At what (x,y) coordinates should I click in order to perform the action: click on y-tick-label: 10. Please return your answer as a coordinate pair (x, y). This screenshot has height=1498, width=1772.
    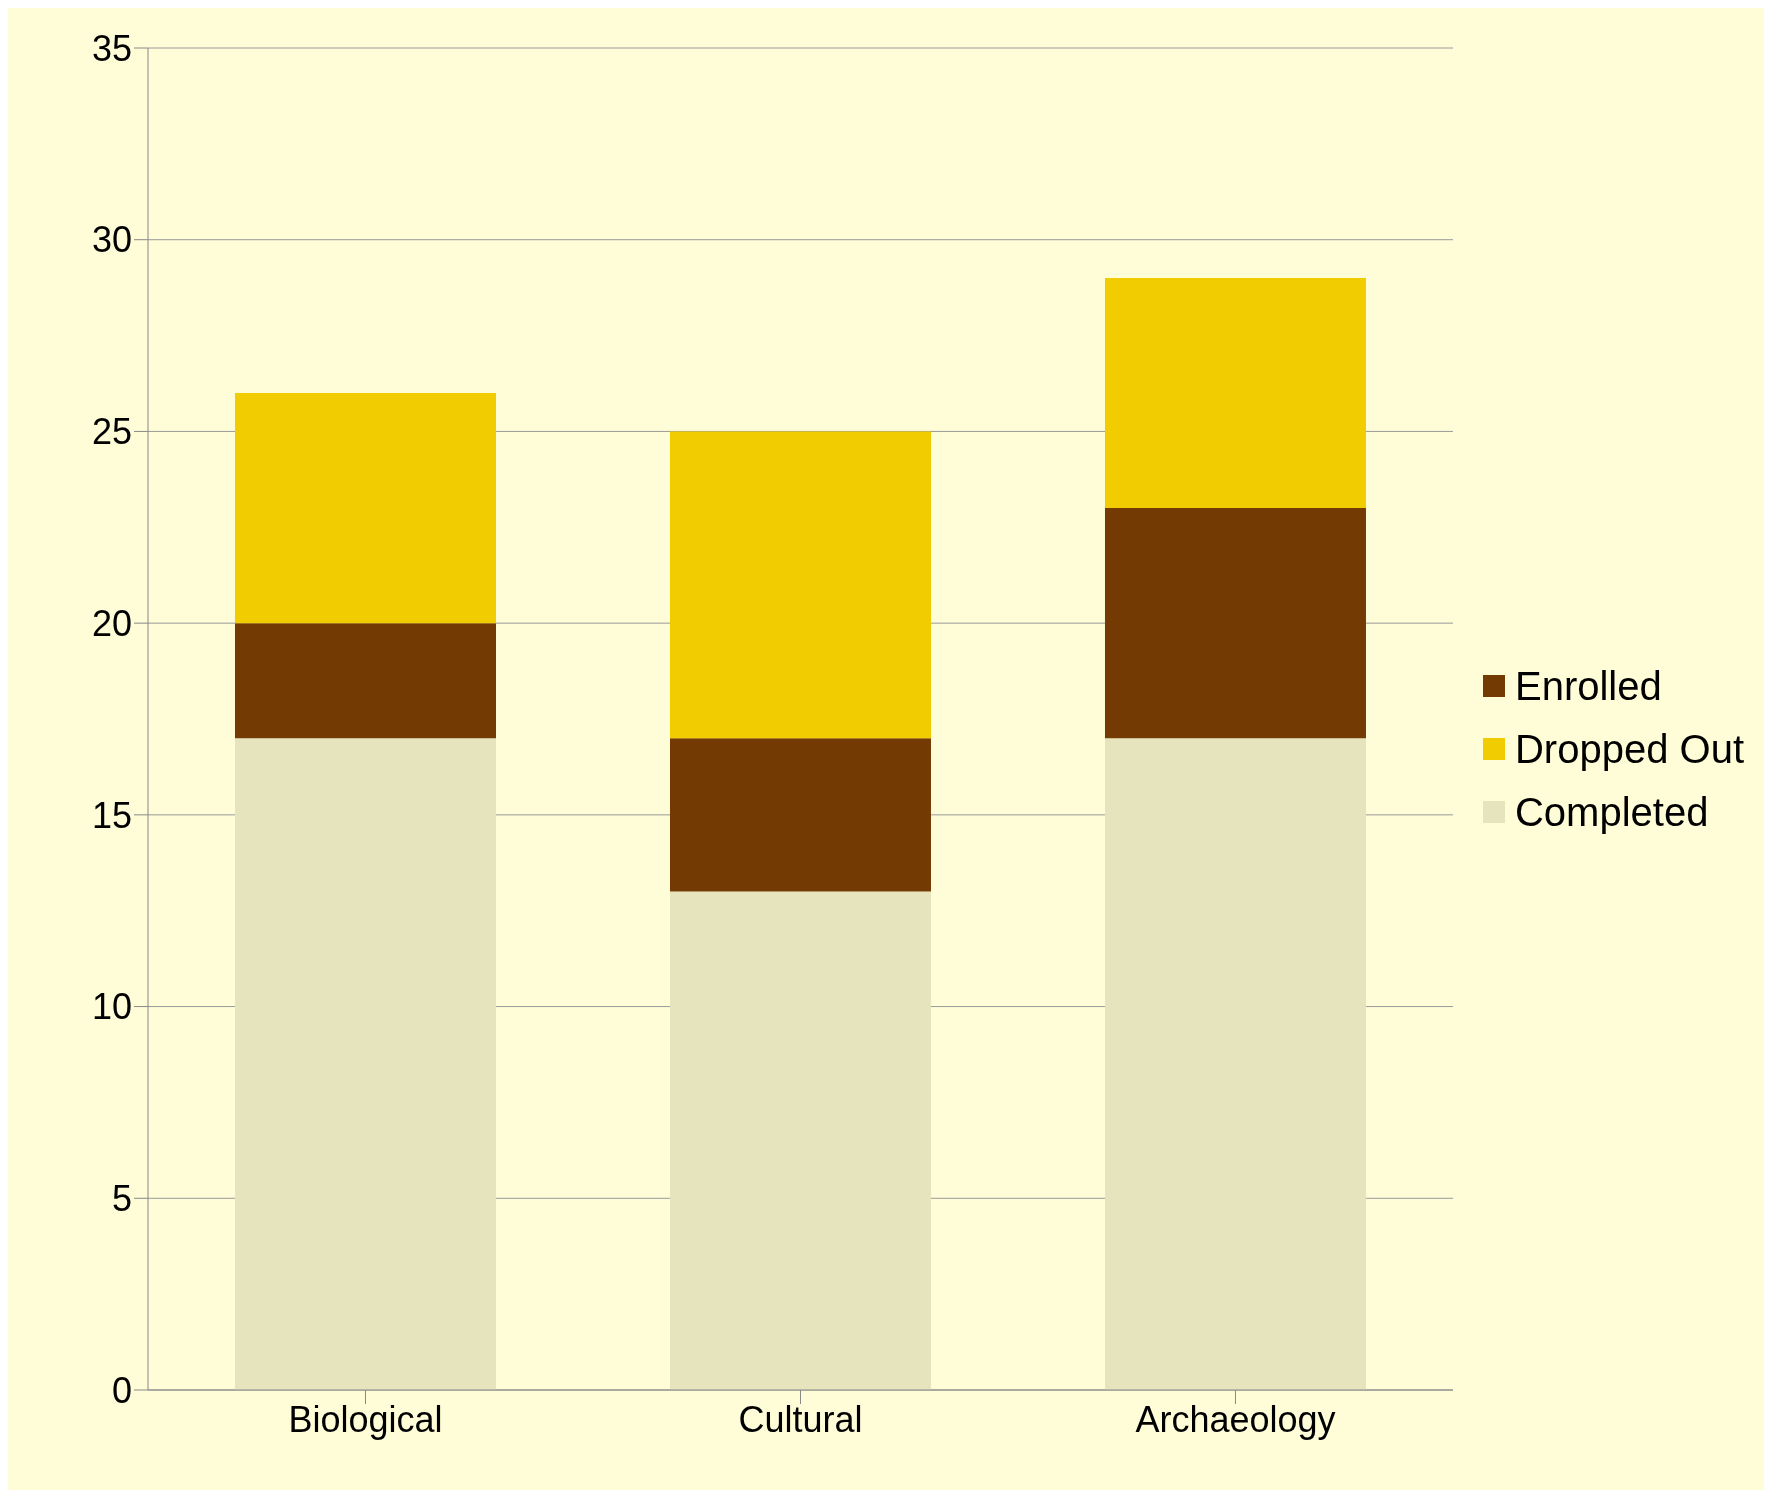
    Looking at the image, I should click on (111, 1007).